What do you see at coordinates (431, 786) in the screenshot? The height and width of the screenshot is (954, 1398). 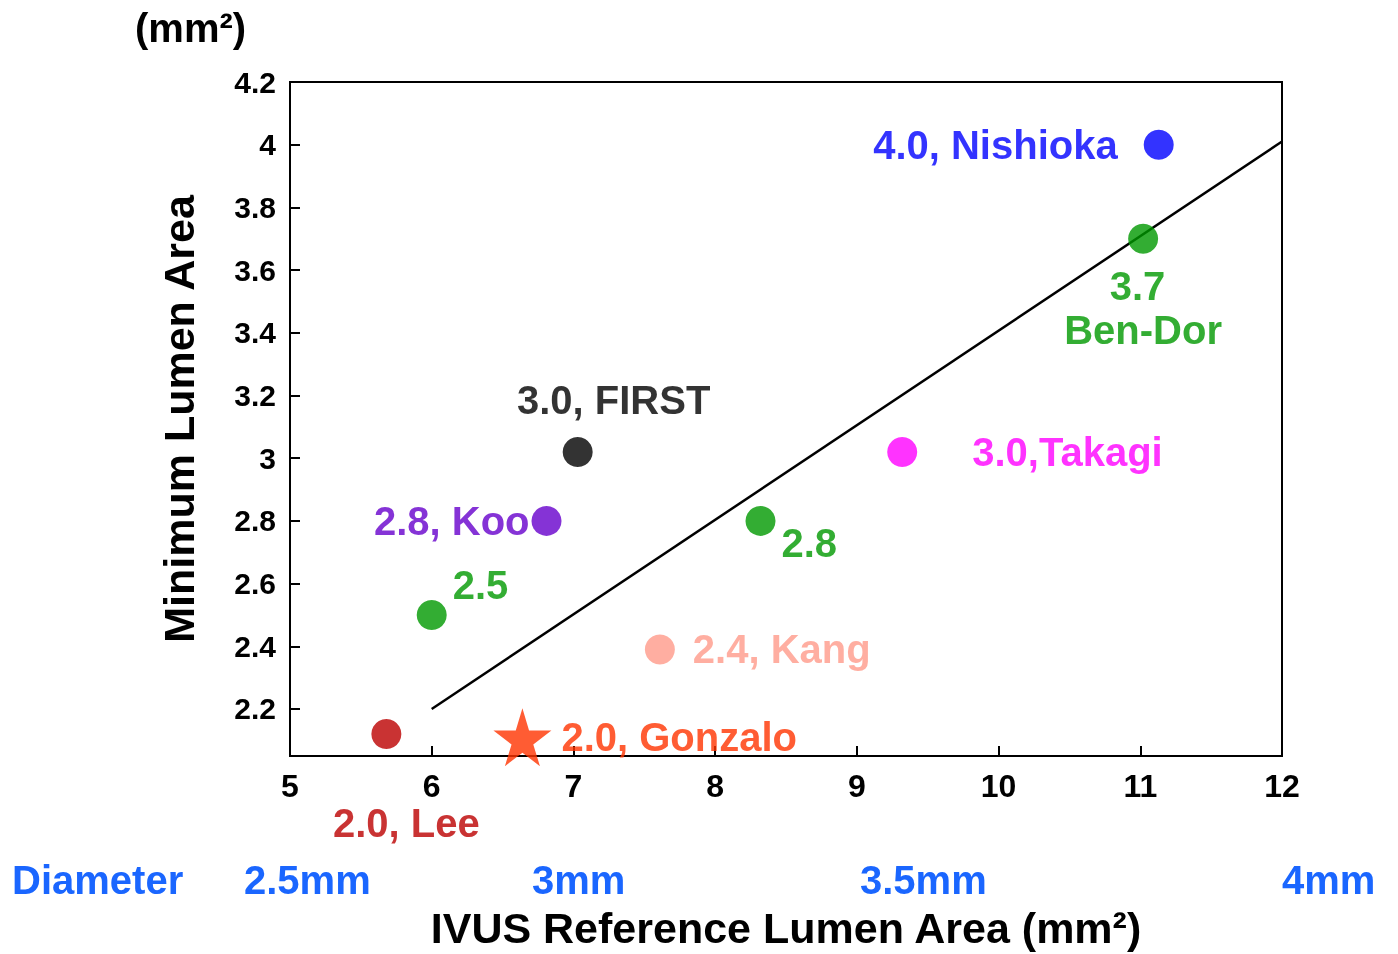 I see `x-tick-label: 6` at bounding box center [431, 786].